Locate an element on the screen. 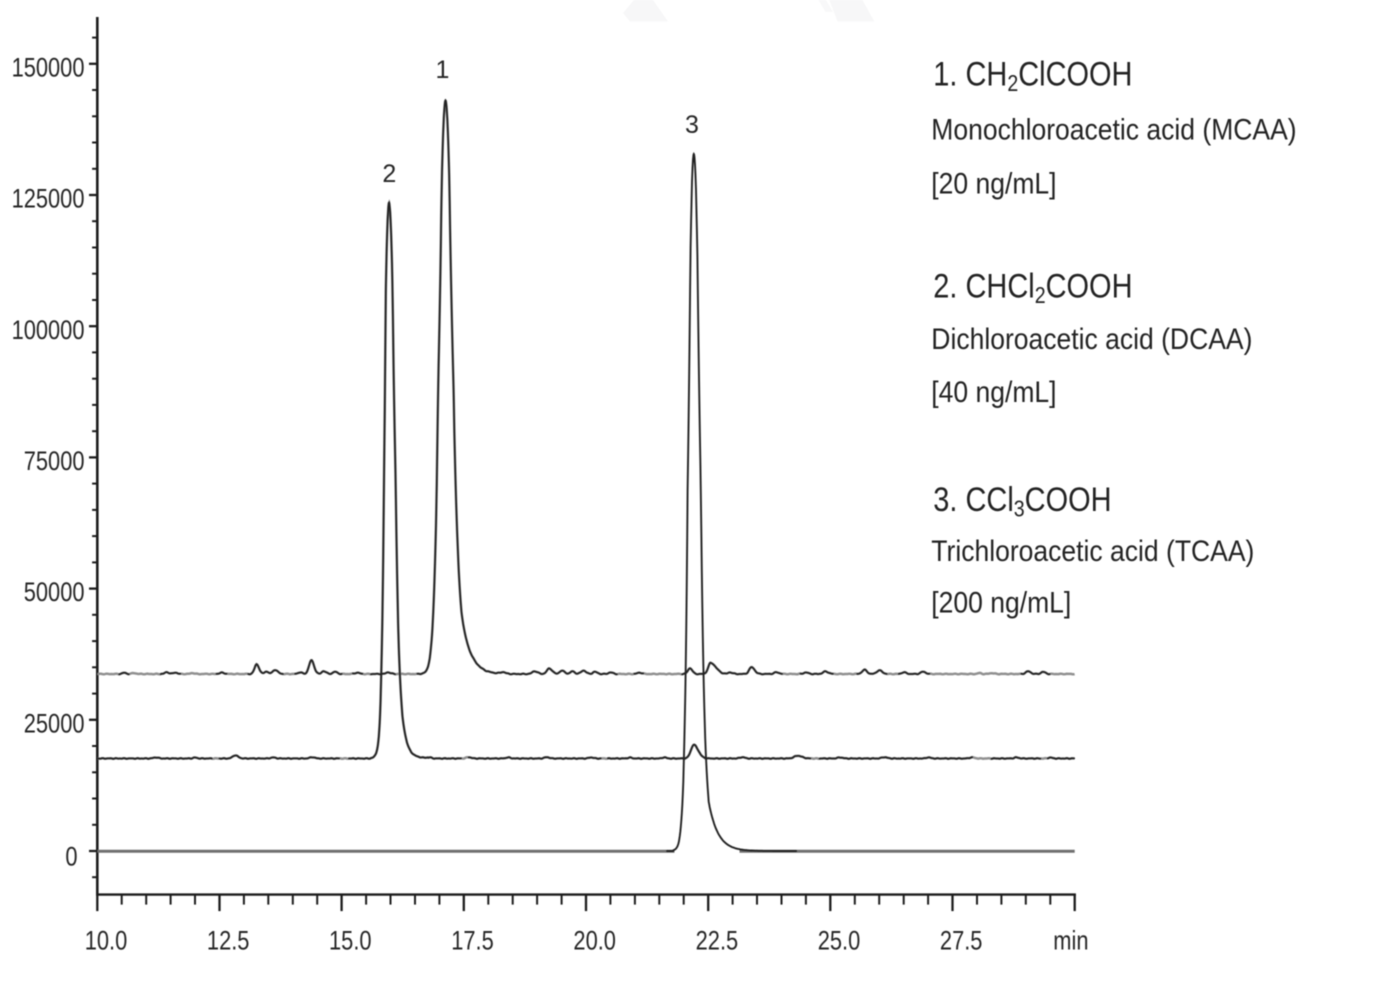 The height and width of the screenshot is (999, 1393). svg-text: 1 is located at coordinates (443, 70).